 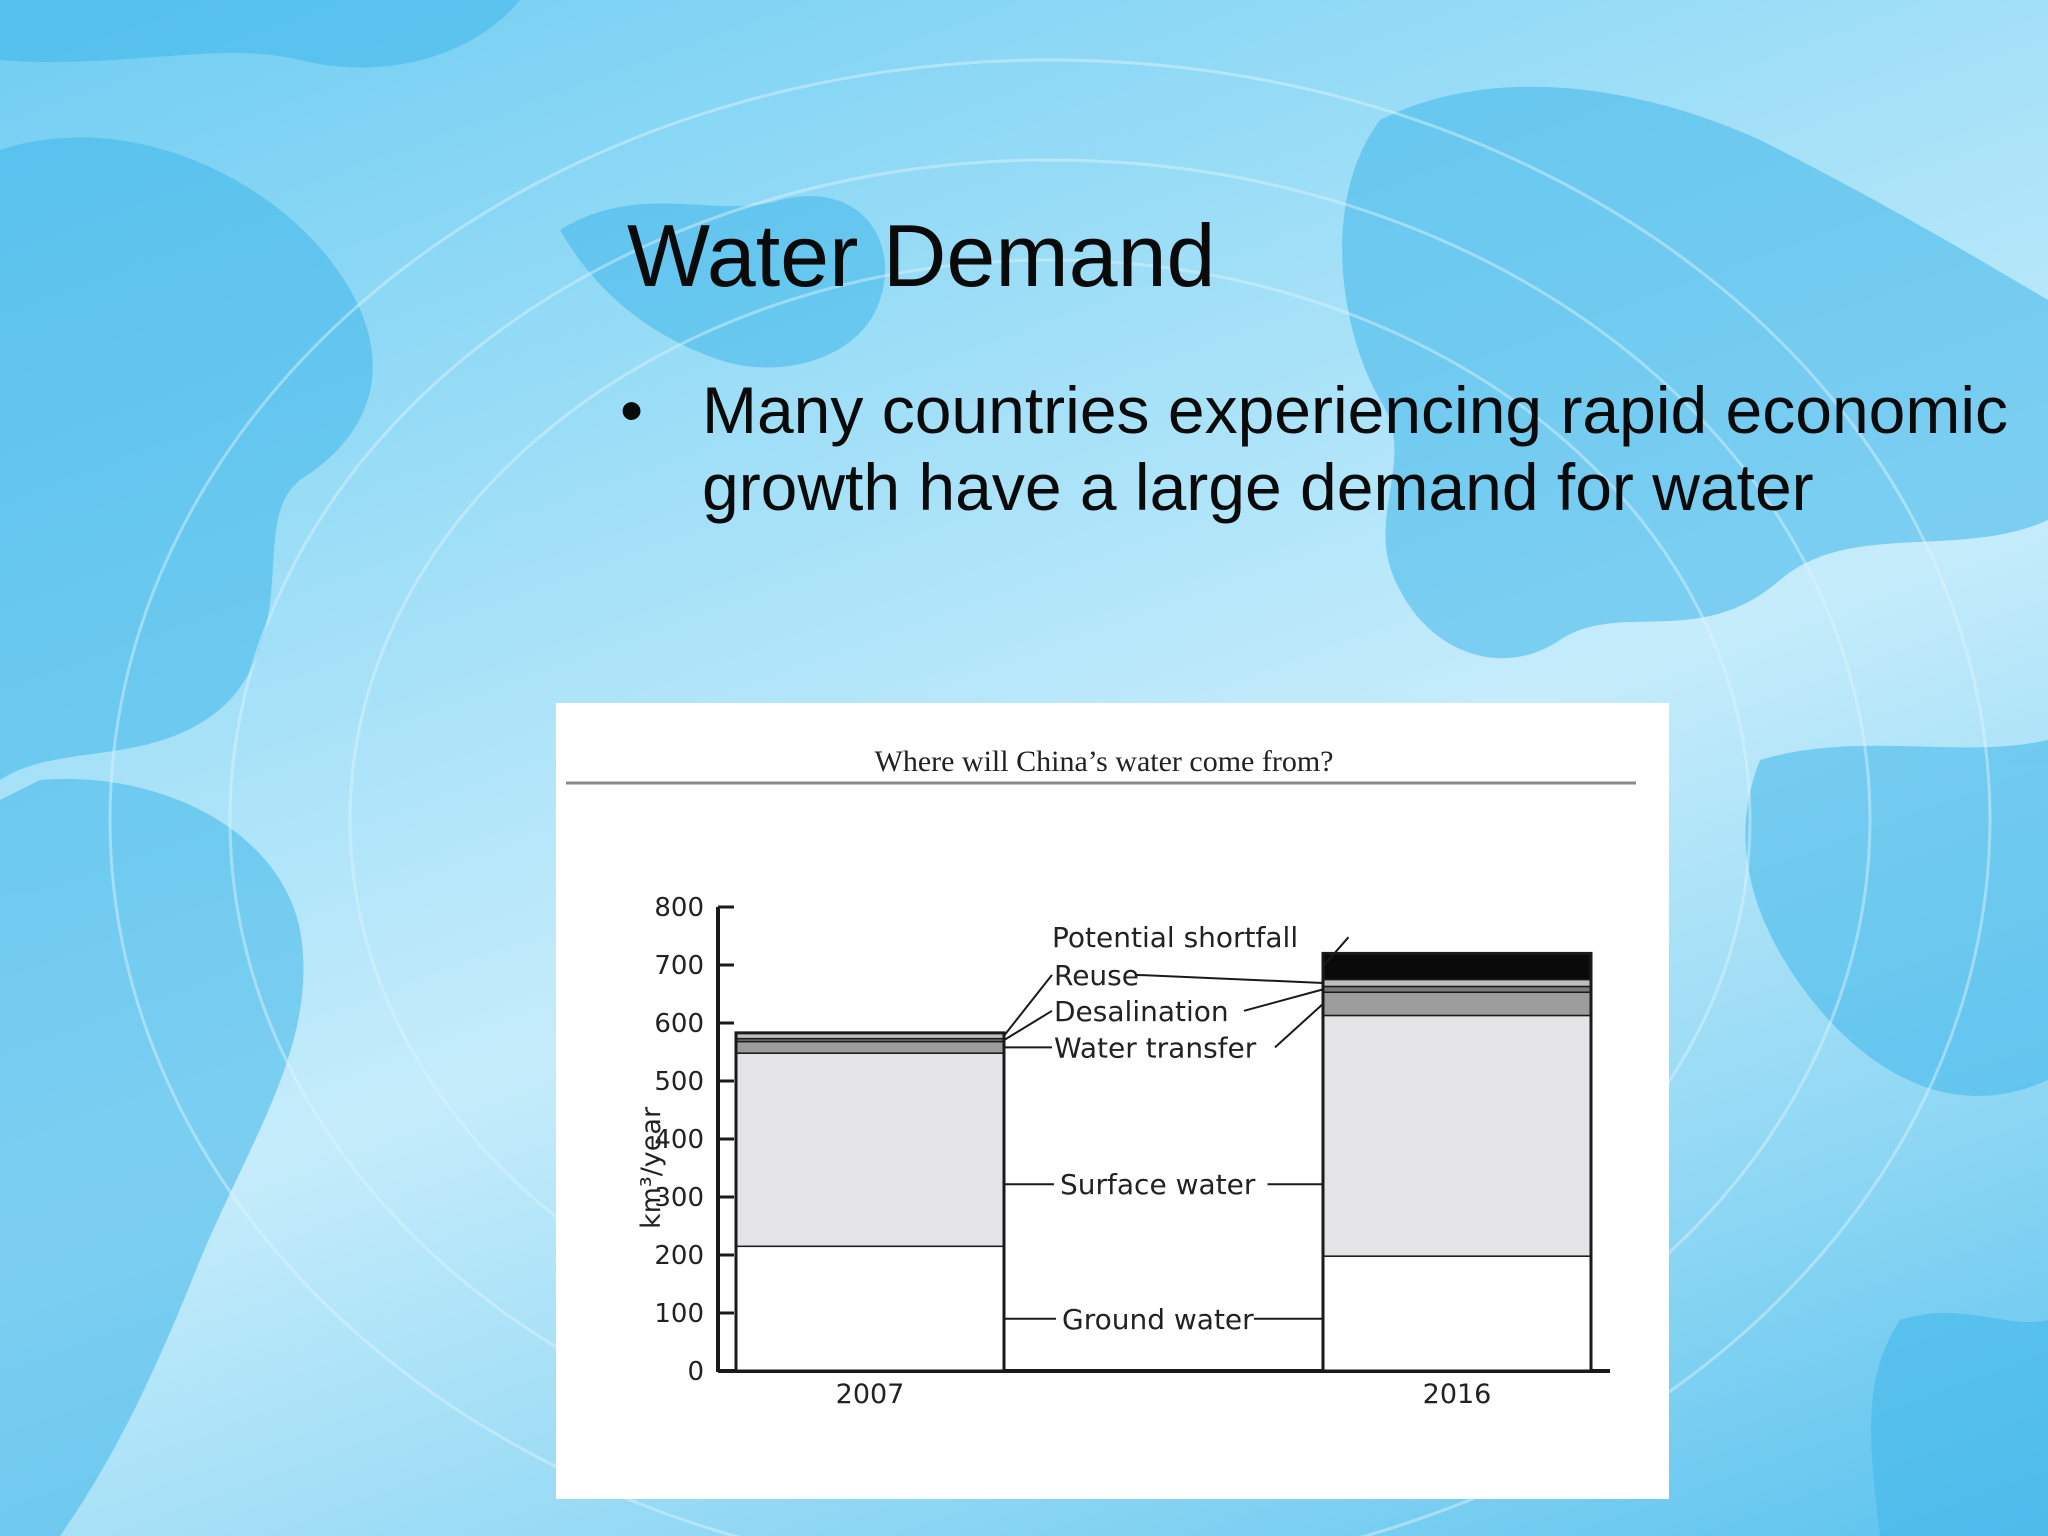 What do you see at coordinates (679, 1314) in the screenshot?
I see `y-tick-label: 100` at bounding box center [679, 1314].